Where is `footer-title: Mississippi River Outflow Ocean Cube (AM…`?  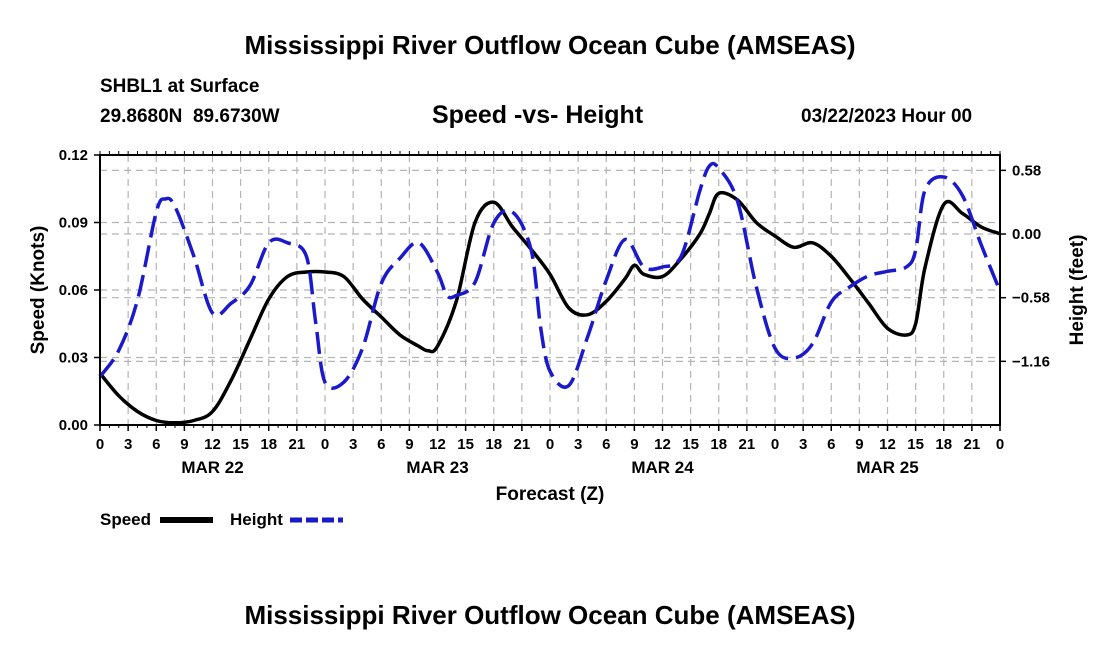
footer-title: Mississippi River Outflow Ocean Cube (AM… is located at coordinates (550, 615).